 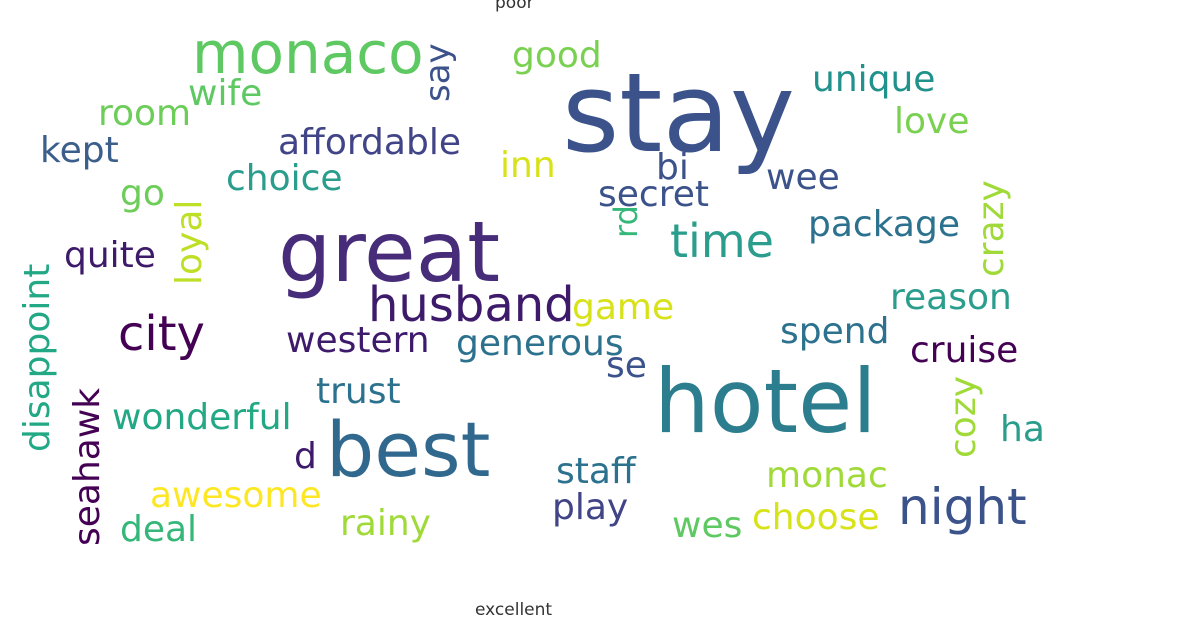 I want to click on word-affordable: affordable, so click(x=369, y=142).